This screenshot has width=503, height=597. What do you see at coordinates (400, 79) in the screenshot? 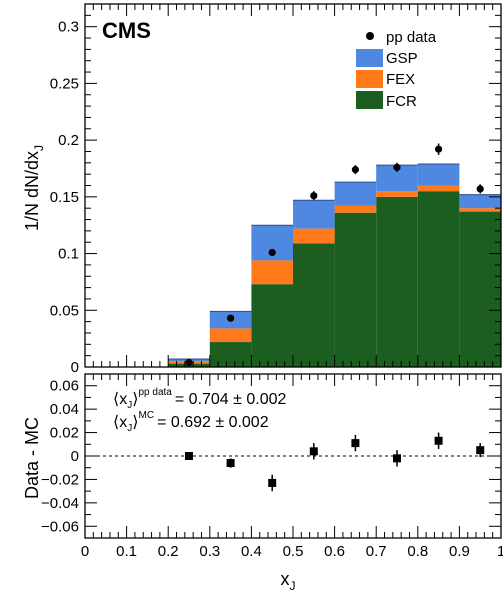
I see `legend-label-fex: FEX` at bounding box center [400, 79].